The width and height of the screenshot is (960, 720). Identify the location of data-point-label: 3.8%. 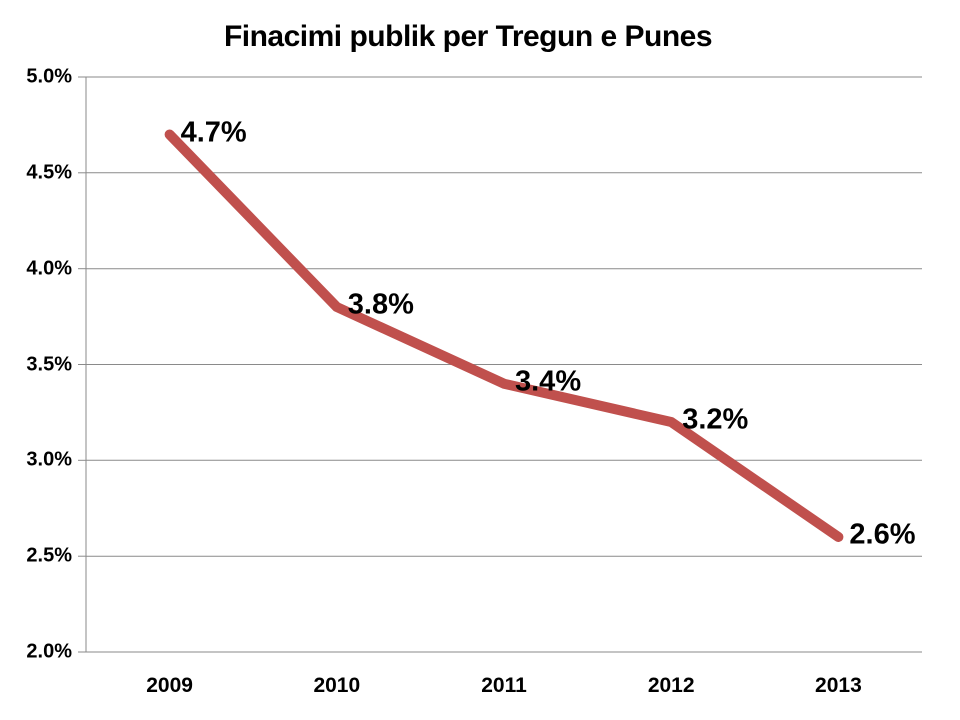
(380, 304).